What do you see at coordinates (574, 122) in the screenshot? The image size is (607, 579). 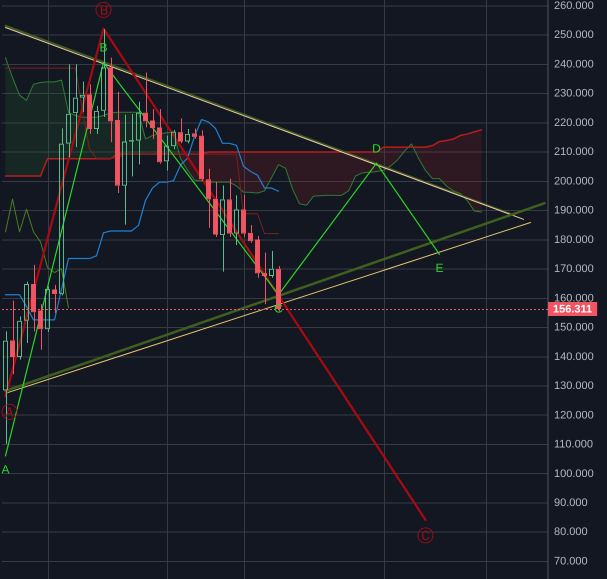 I see `y-tick-label: 220.000` at bounding box center [574, 122].